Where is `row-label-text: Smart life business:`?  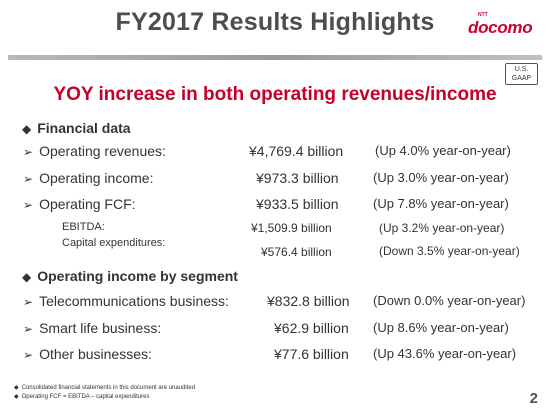
row-label-text: Smart life business: is located at coordinates (100, 328).